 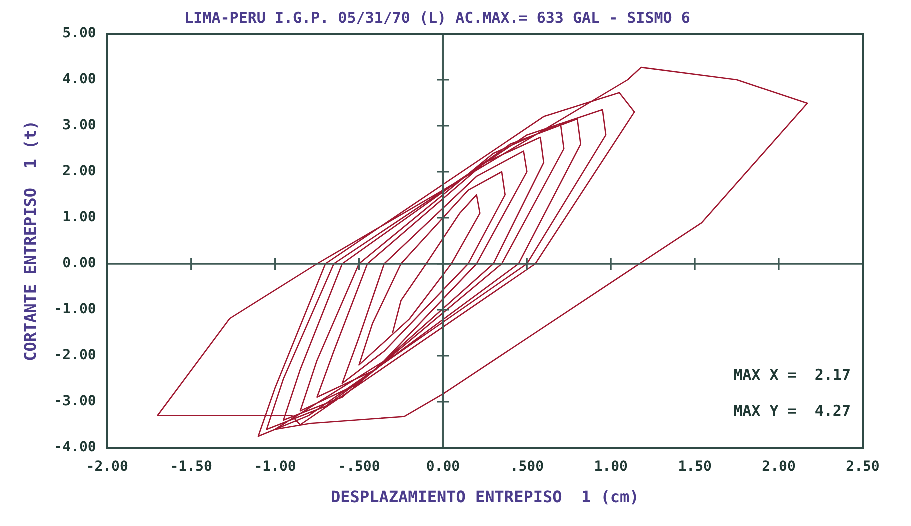 What do you see at coordinates (75, 402) in the screenshot?
I see `y-tick-label: -3.00` at bounding box center [75, 402].